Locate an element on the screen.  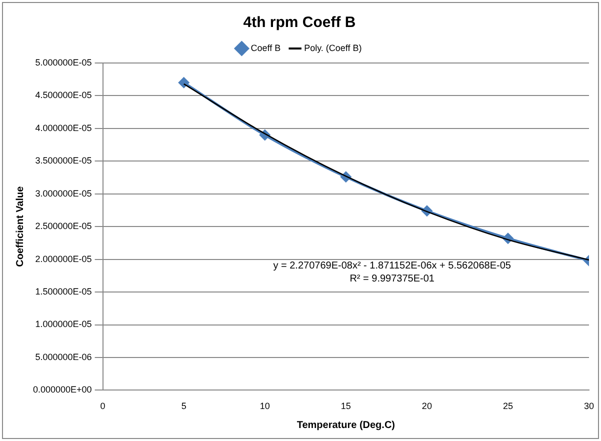
y-tick-label: 5.000000E-05 is located at coordinates (63, 62).